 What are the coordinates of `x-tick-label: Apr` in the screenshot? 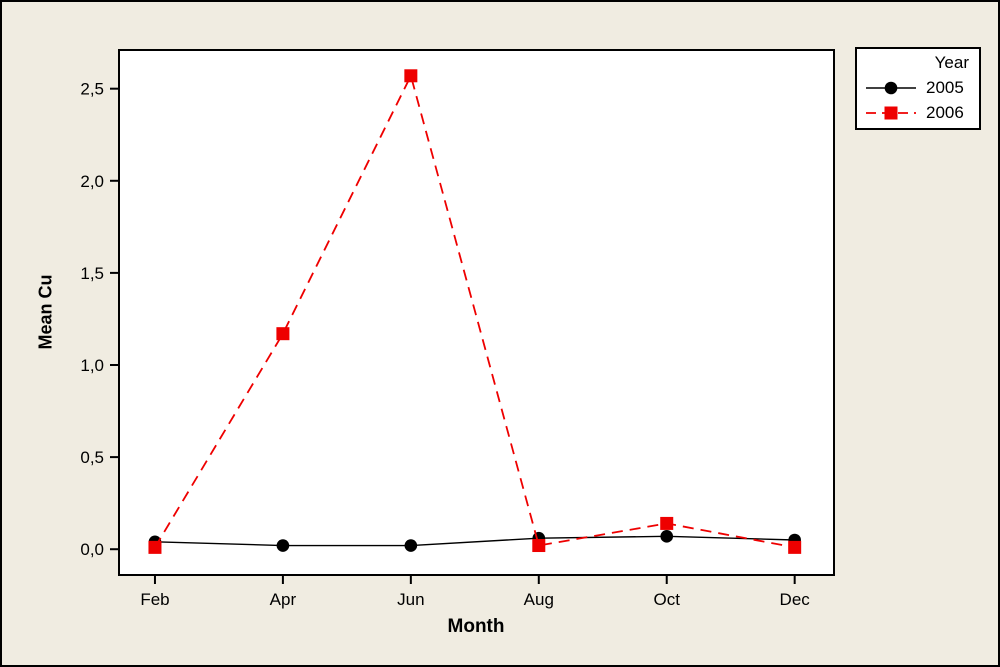 It's located at (283, 599).